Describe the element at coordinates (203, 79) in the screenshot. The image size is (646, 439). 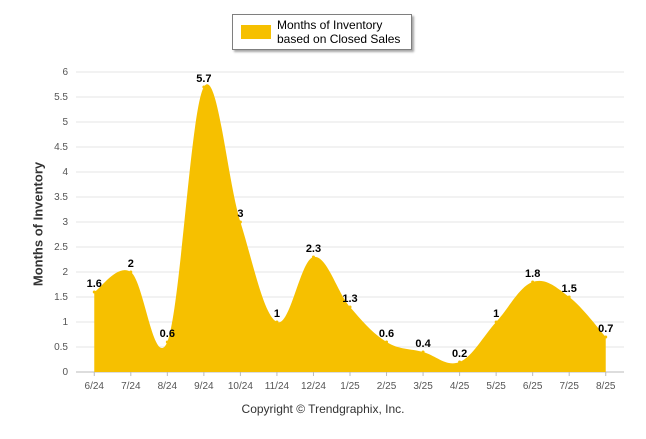
I see `data-label: 5.7` at that location.